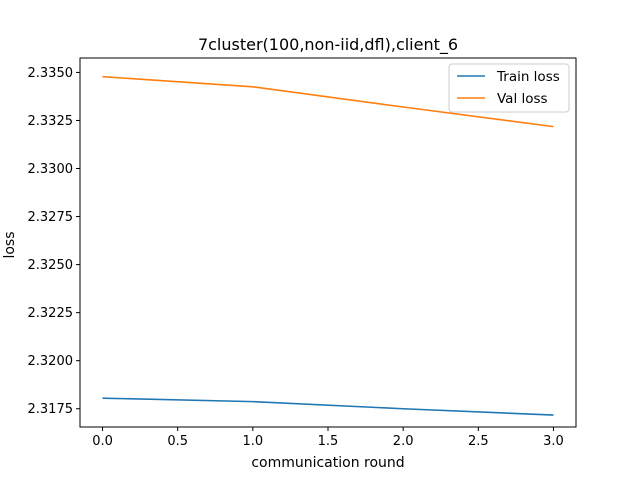 This screenshot has height=480, width=640. Describe the element at coordinates (51, 217) in the screenshot. I see `y-tick-label: 2.3275` at that location.